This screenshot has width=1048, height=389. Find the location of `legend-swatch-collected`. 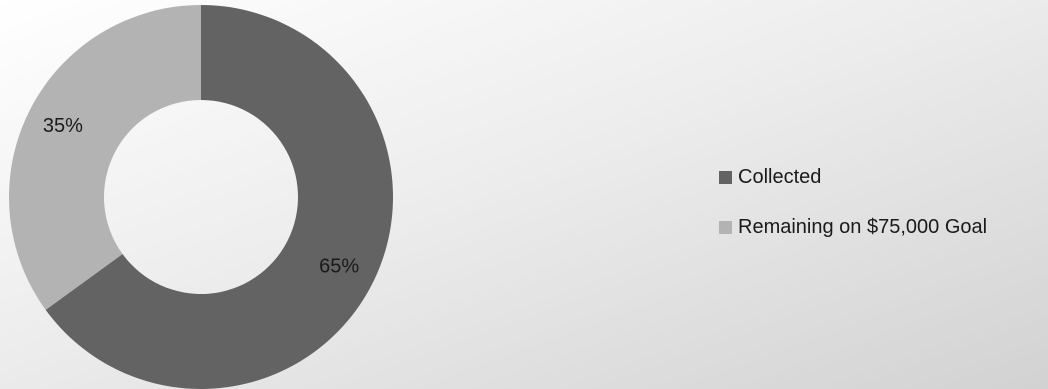

legend-swatch-collected is located at coordinates (725, 177).